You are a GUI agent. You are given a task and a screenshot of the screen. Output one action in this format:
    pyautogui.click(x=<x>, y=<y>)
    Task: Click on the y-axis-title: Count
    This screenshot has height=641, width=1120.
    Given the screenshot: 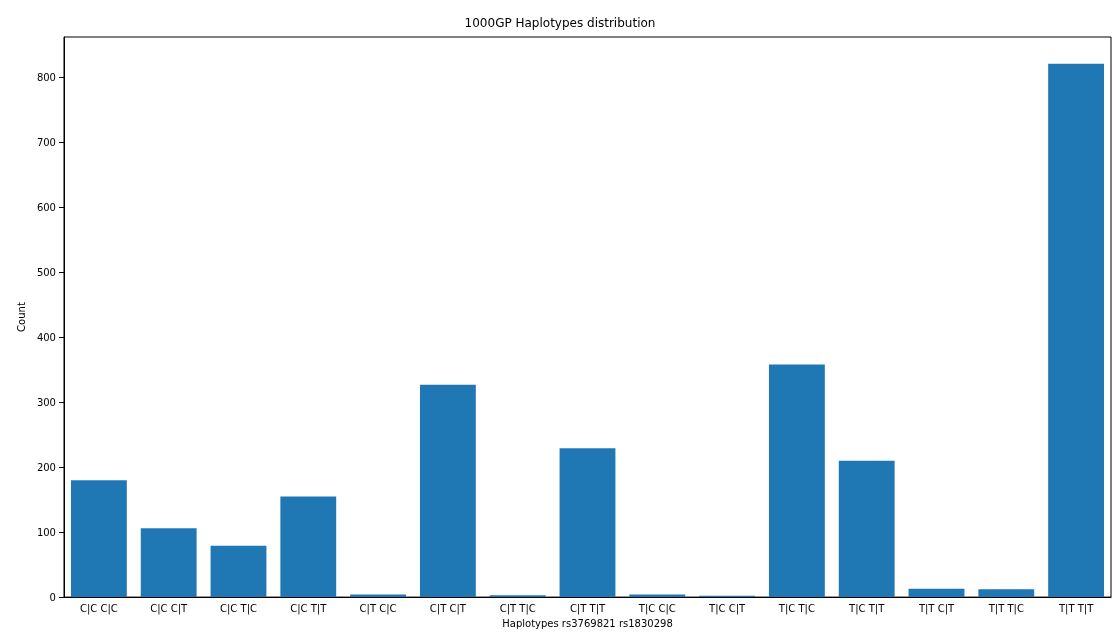 What is the action you would take?
    pyautogui.click(x=21, y=317)
    